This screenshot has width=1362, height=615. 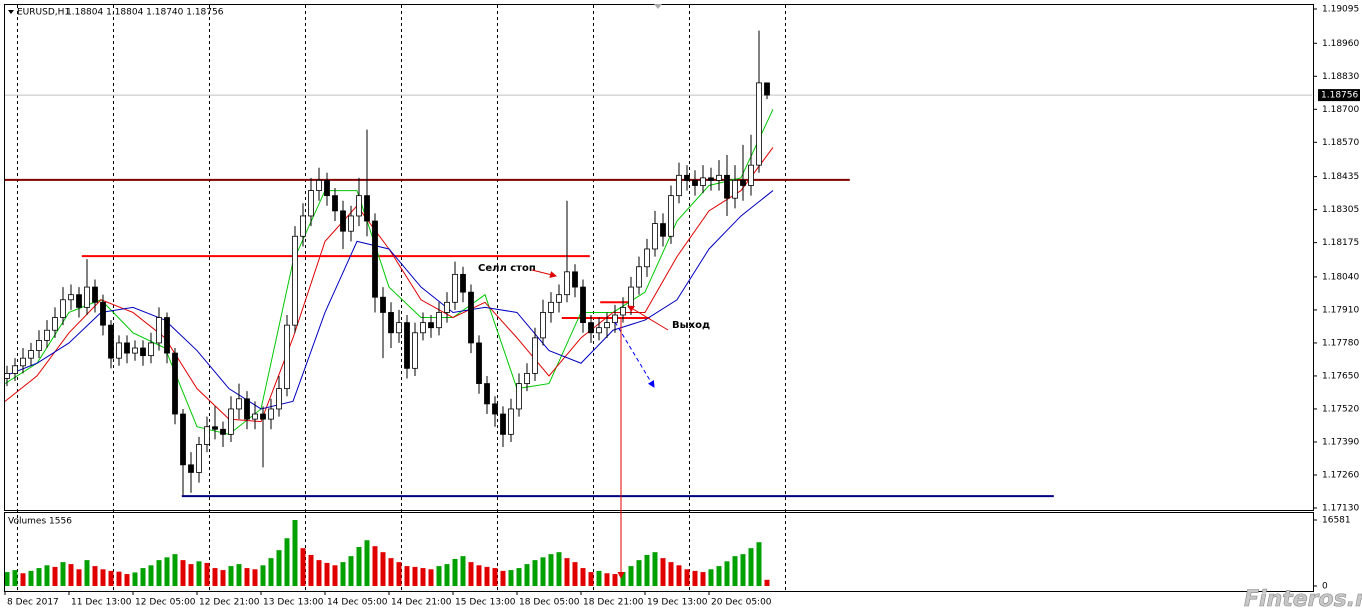 What do you see at coordinates (741, 603) in the screenshot?
I see `x-tick-label: 20 Dec 05:00` at bounding box center [741, 603].